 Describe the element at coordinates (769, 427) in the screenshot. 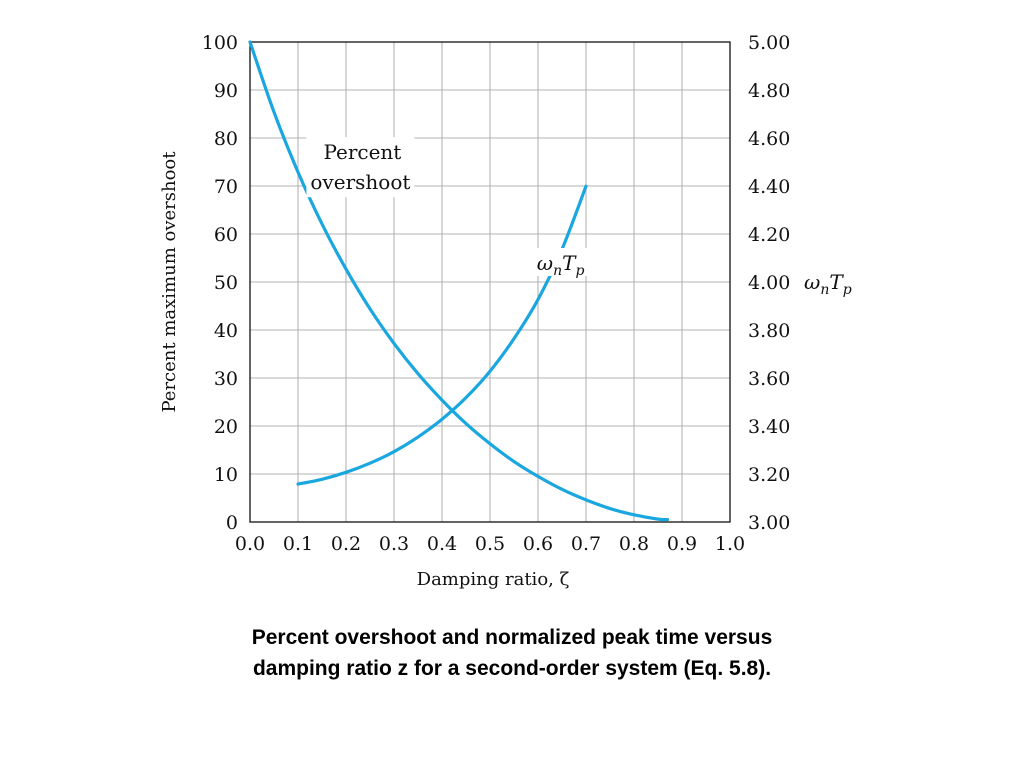

I see `y2-tick-label: 3.40` at that location.